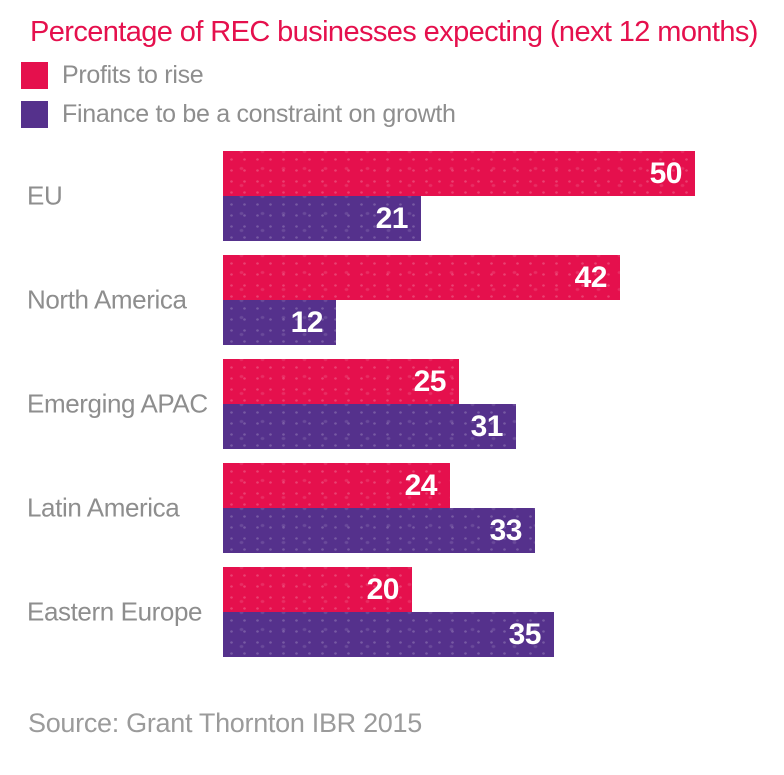  What do you see at coordinates (317, 589) in the screenshot?
I see `bar-profits-eastern-europe: 20` at bounding box center [317, 589].